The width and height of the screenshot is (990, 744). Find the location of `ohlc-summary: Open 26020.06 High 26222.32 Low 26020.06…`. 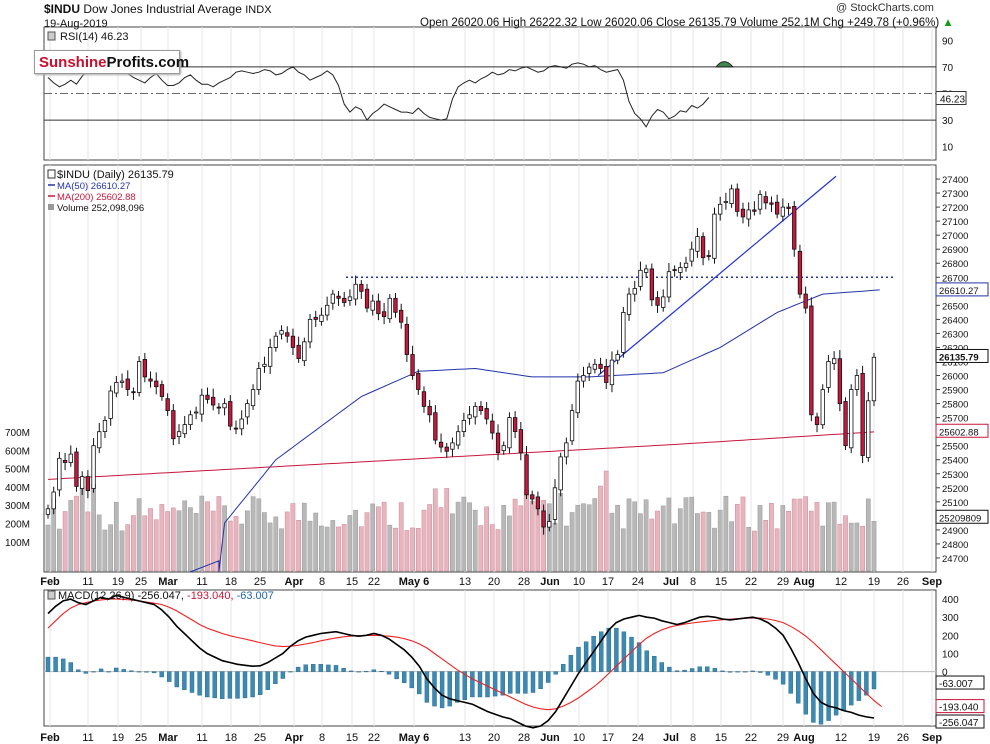

ohlc-summary: Open 26020.06 High 26222.32 Low 26020.06… is located at coordinates (687, 23).